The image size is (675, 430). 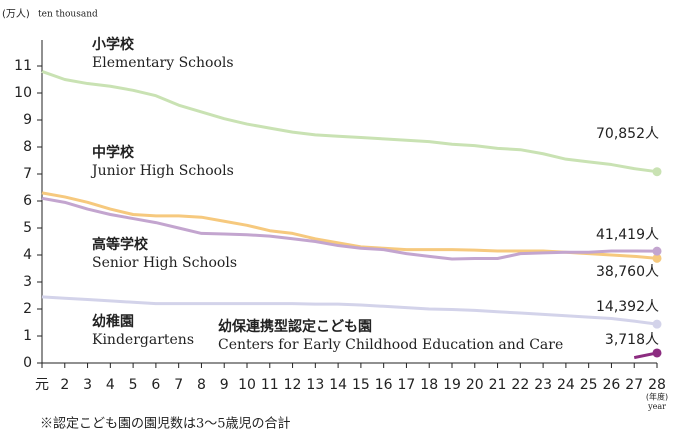 I want to click on x-tick-label: 26, so click(x=612, y=385).